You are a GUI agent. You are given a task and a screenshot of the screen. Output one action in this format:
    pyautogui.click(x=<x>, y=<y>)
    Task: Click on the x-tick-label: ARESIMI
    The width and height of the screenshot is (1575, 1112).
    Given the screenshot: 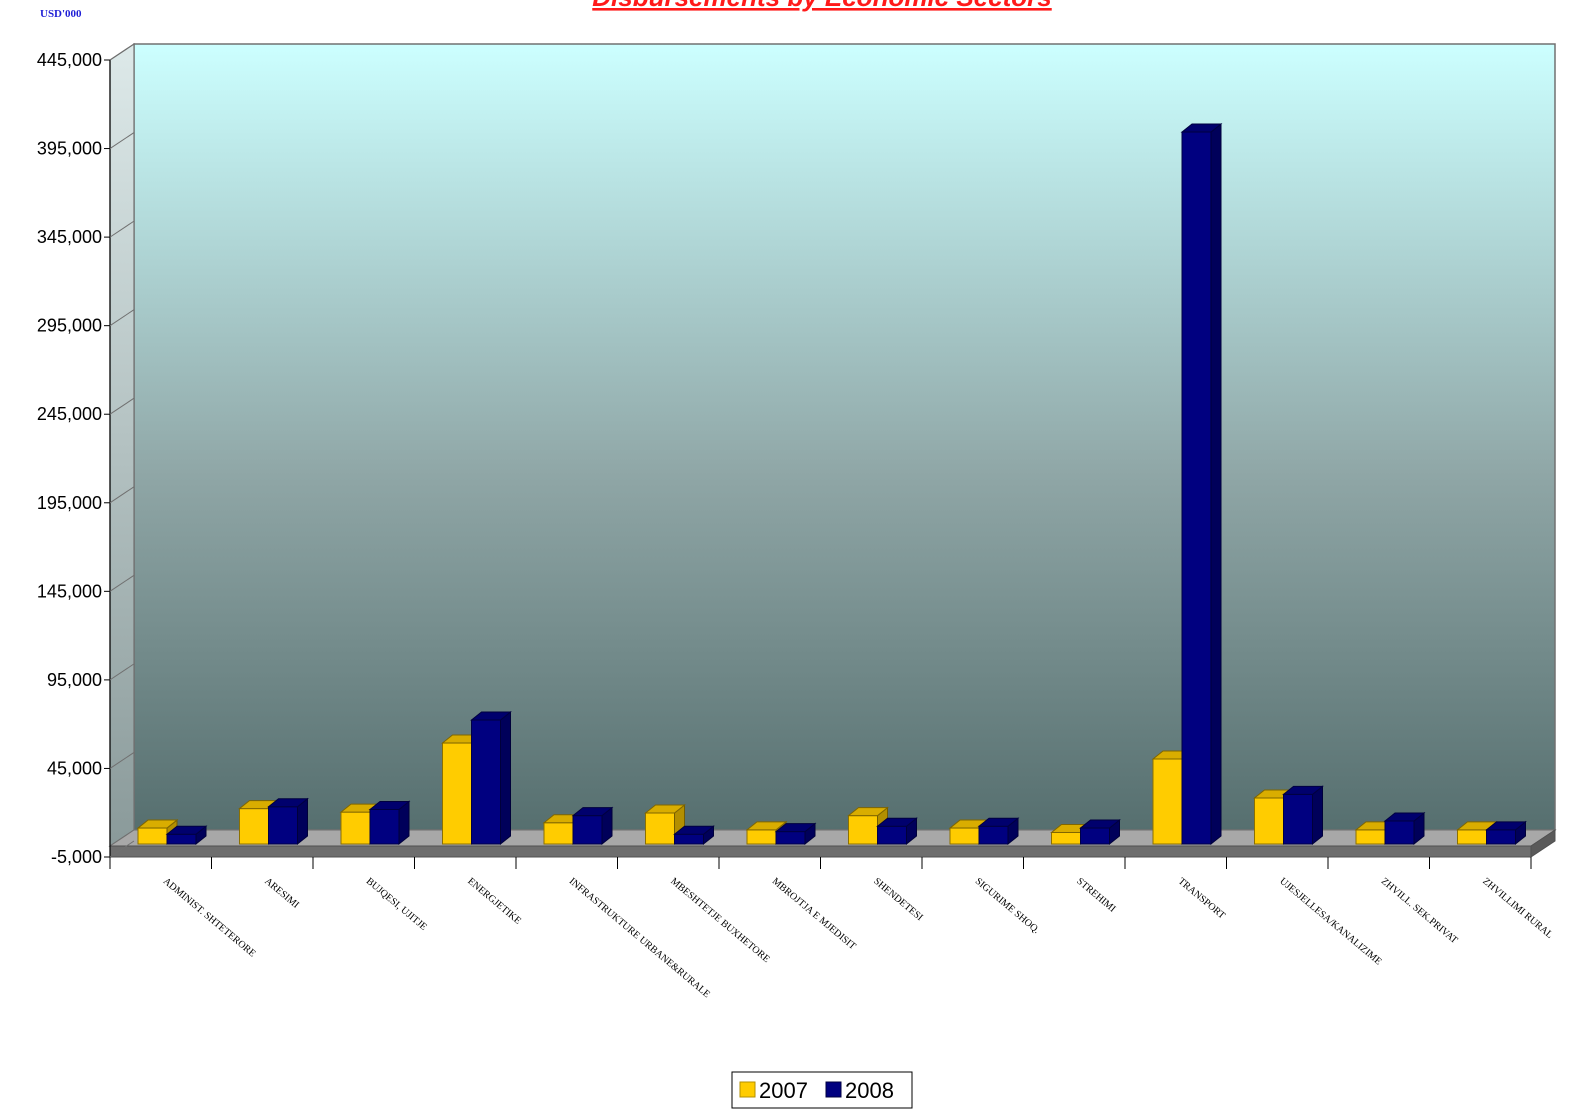 What is the action you would take?
    pyautogui.click(x=281, y=893)
    